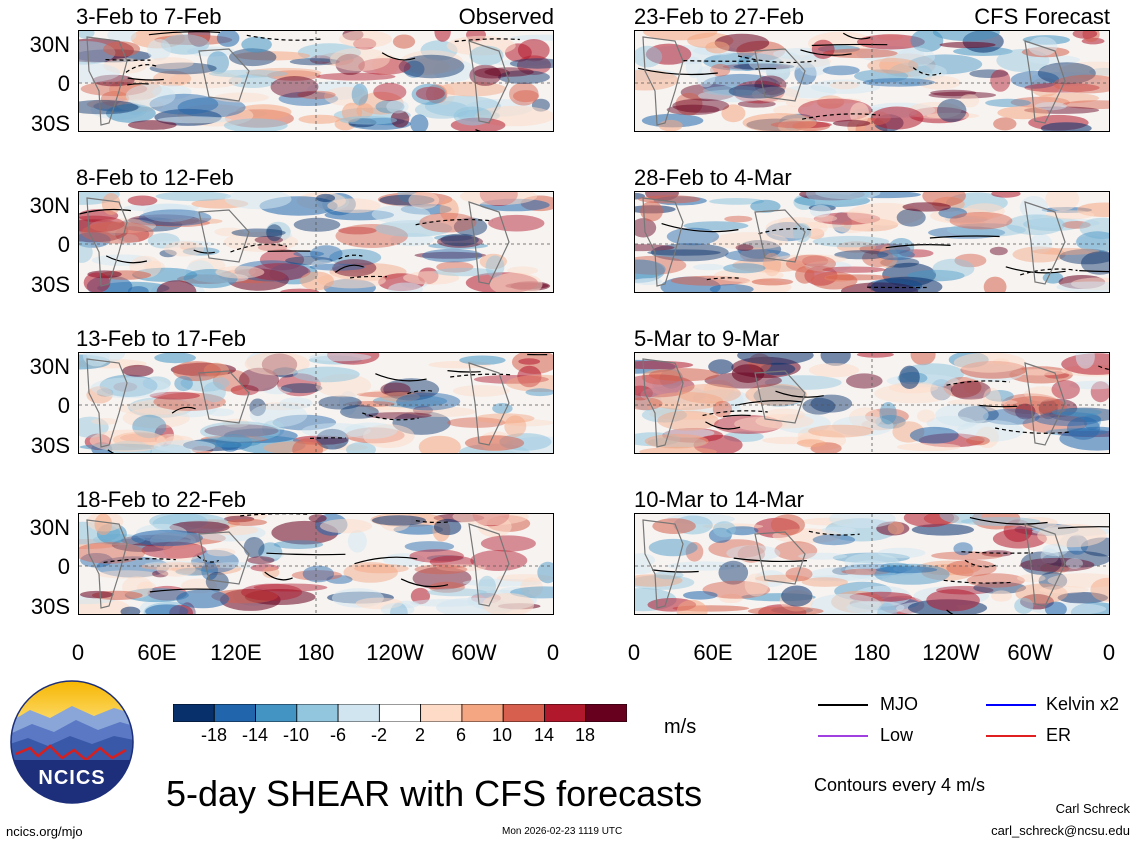  Describe the element at coordinates (295, 735) in the screenshot. I see `colorbar-tick-label: -10` at that location.